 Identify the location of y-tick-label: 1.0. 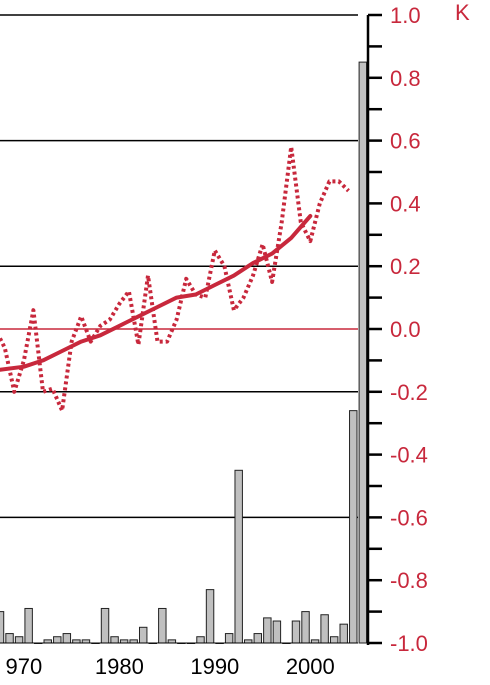
(405, 15).